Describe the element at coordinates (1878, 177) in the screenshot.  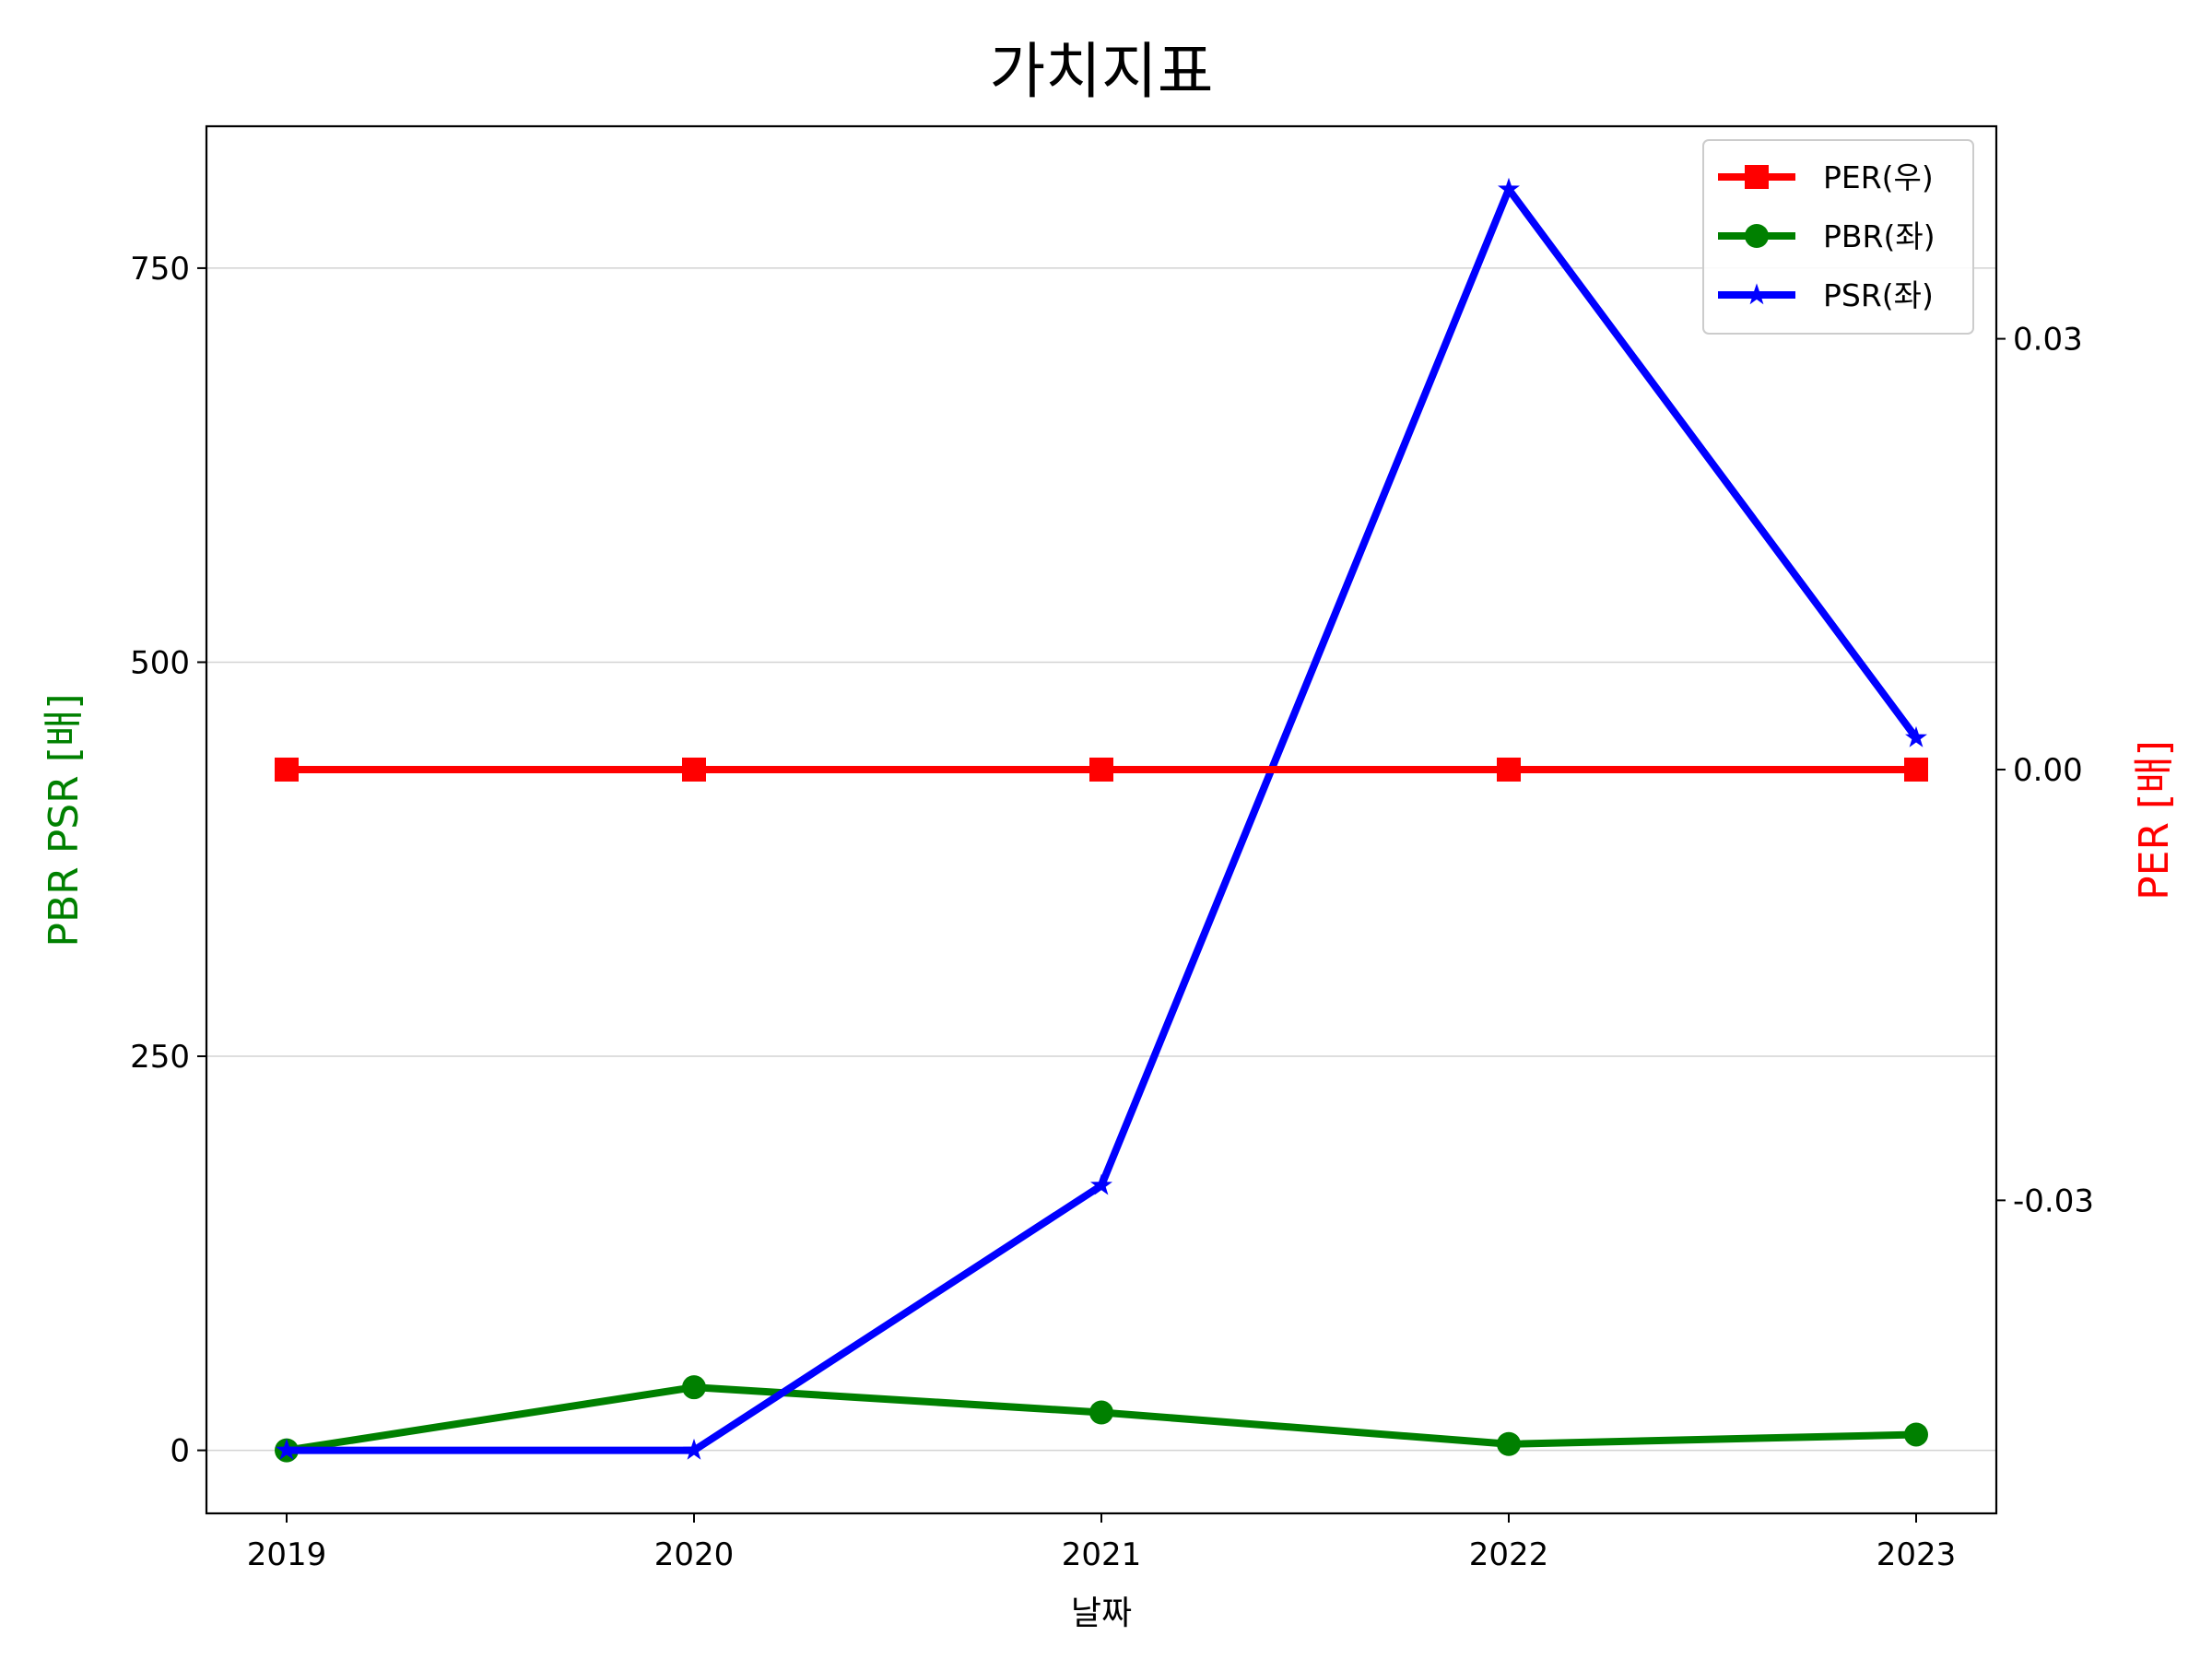
I see `legend-label-per: PER(우)` at that location.